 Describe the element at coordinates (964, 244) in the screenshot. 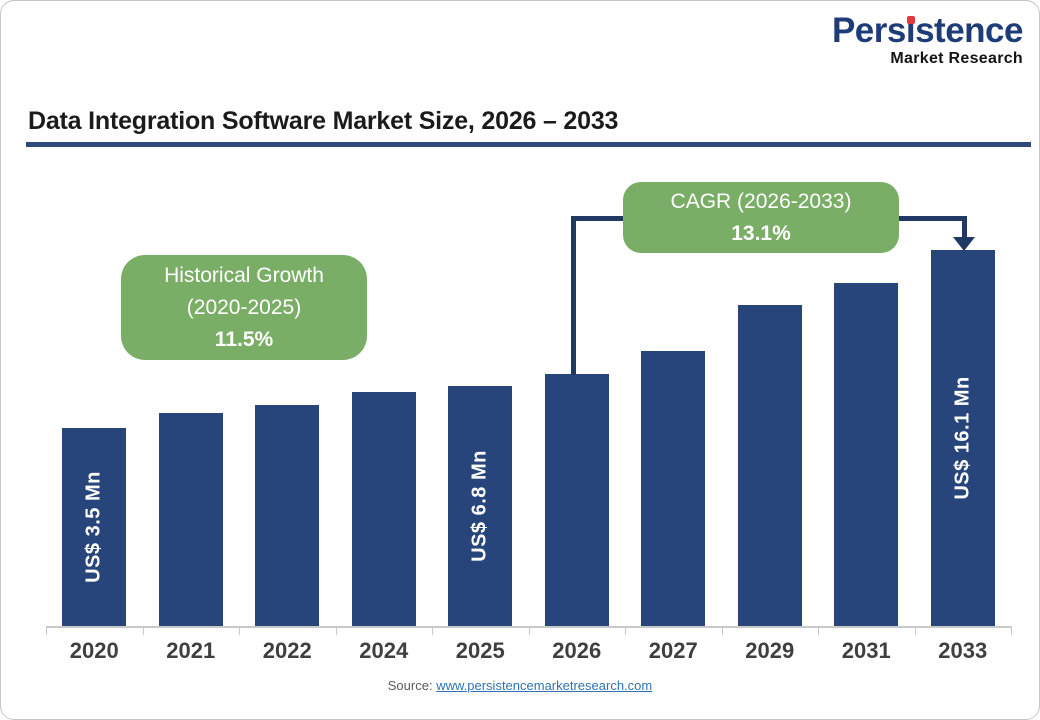

I see `arrow-down-icon` at that location.